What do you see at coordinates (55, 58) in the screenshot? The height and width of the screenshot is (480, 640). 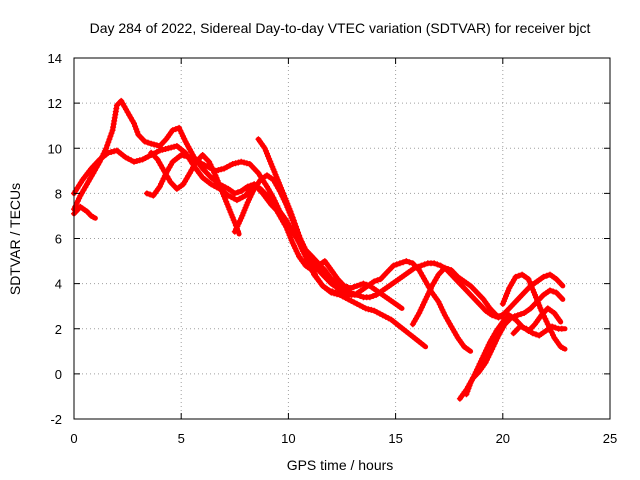 I see `y-tick-label: 14` at bounding box center [55, 58].